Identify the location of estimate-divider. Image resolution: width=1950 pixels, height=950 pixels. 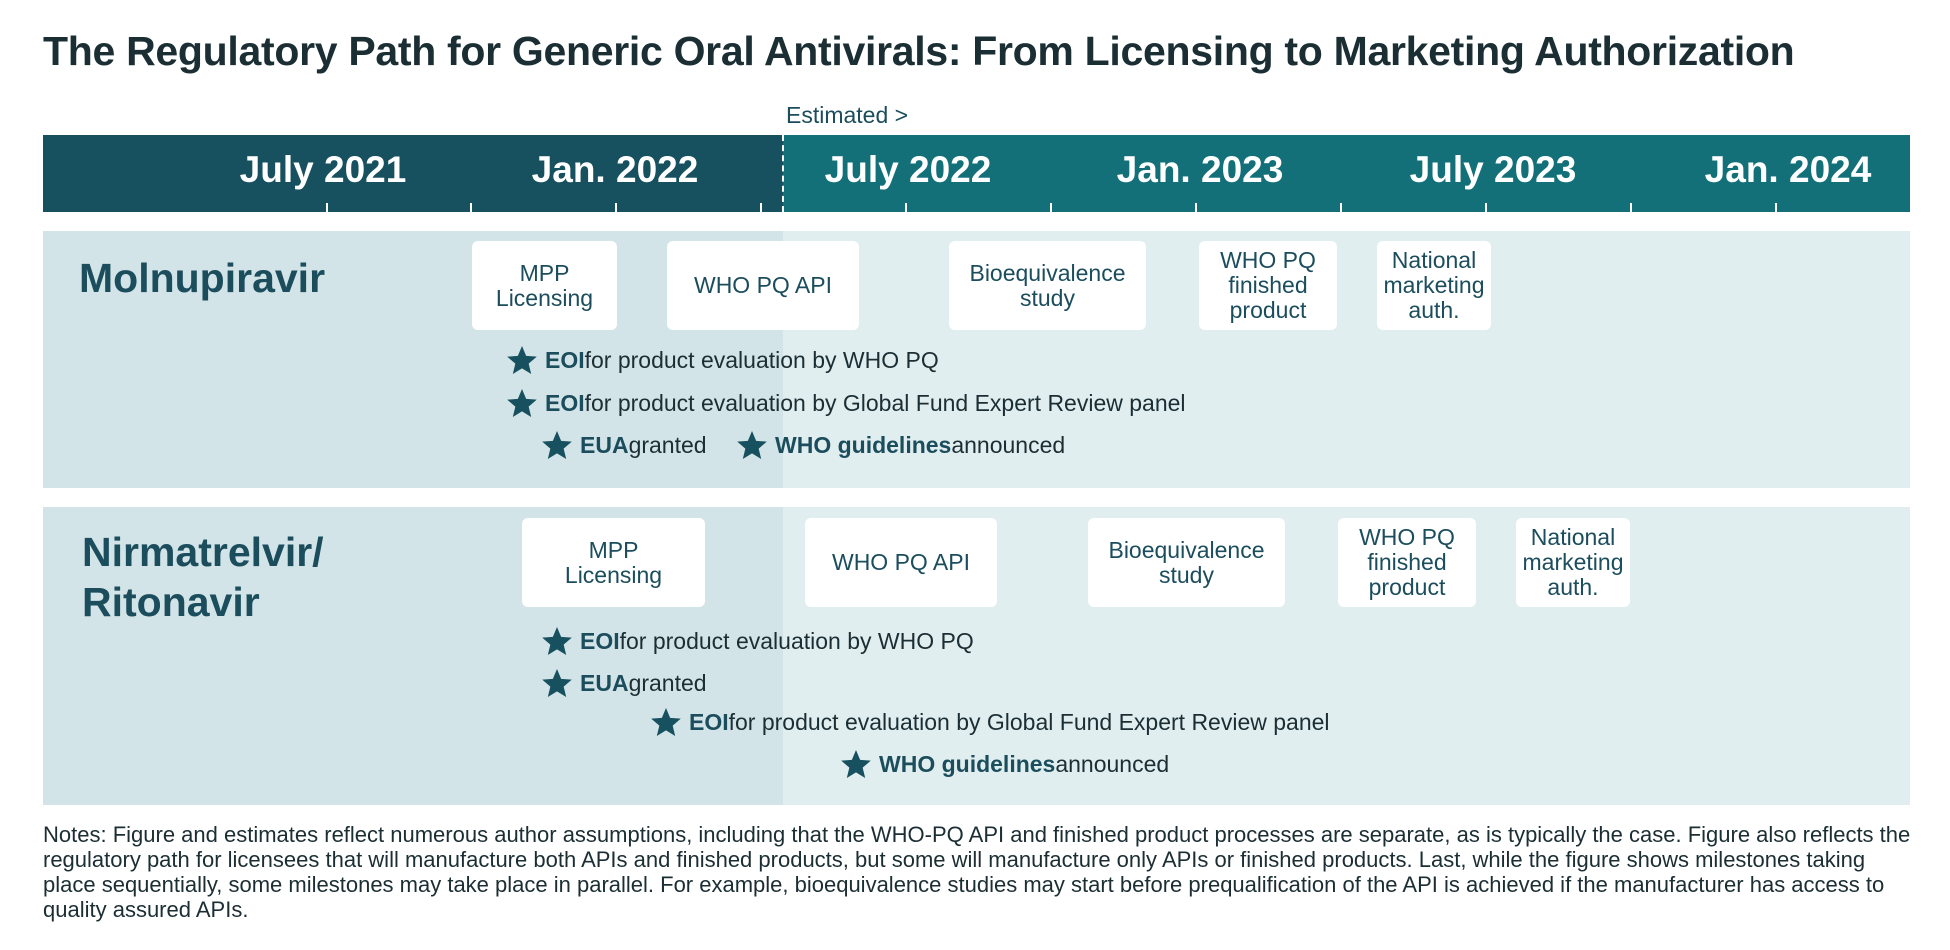
(783, 173).